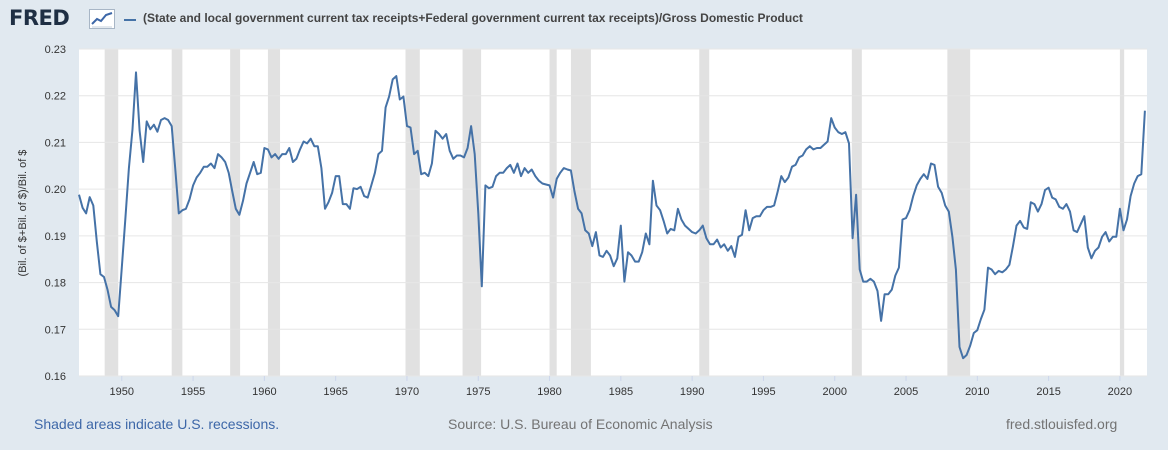 This screenshot has width=1168, height=450. Describe the element at coordinates (55, 377) in the screenshot. I see `y-tick-label: 0.16` at that location.